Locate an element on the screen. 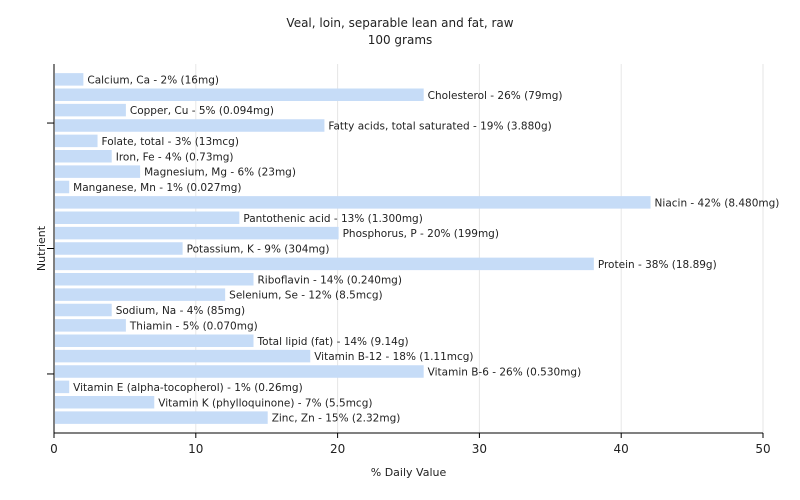 This screenshot has height=500, width=800. chart-subtitle: 100 grams is located at coordinates (400, 40).